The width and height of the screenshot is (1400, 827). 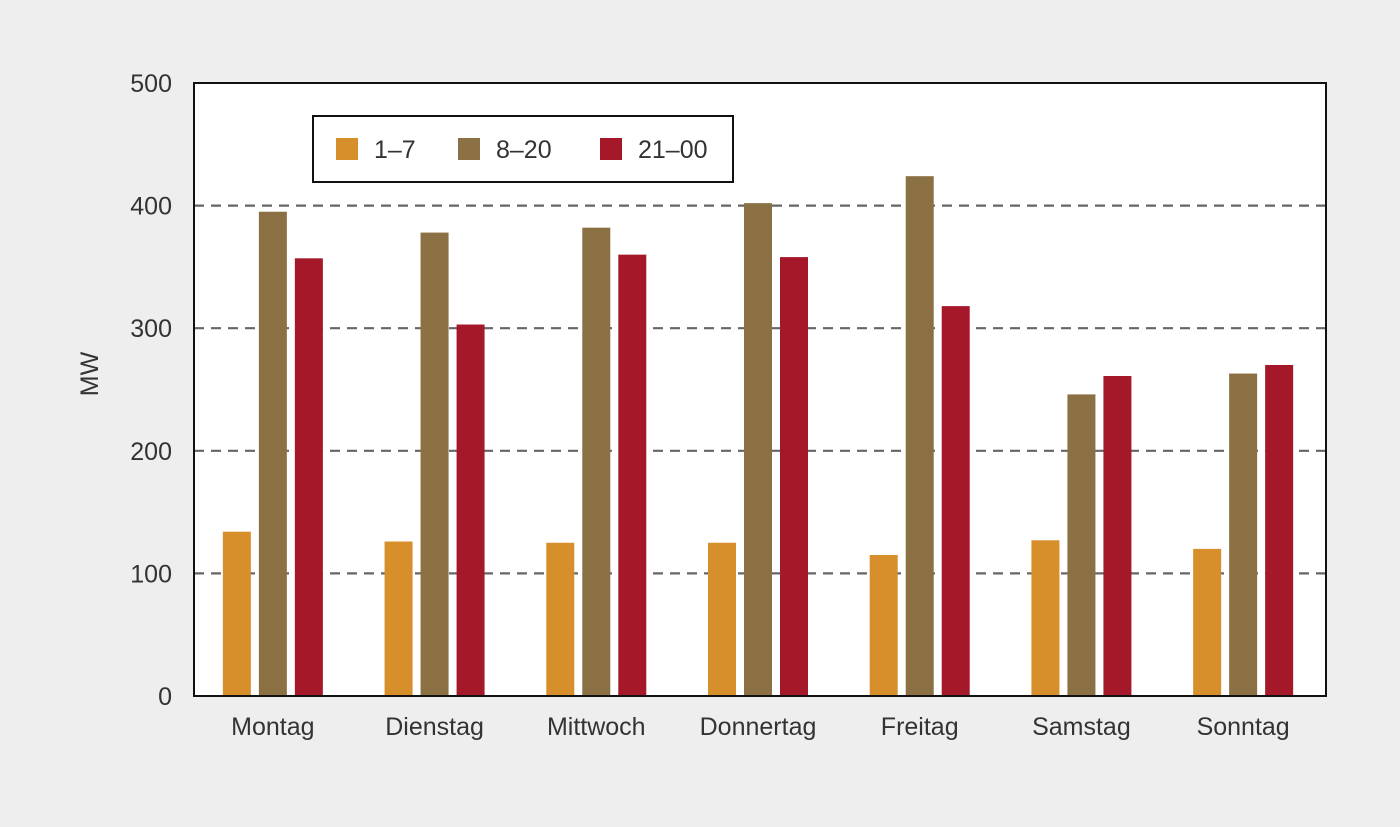 What do you see at coordinates (434, 727) in the screenshot?
I see `x-category-label: Dienstag` at bounding box center [434, 727].